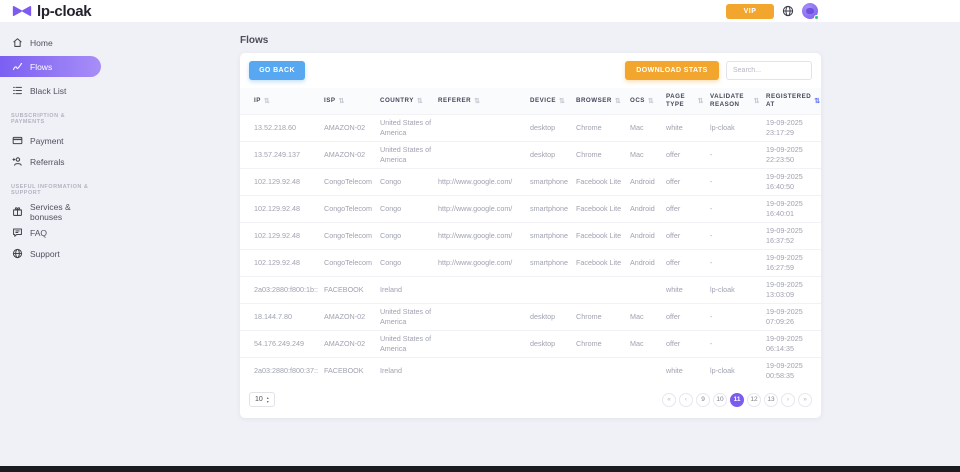 This screenshot has width=960, height=472. What do you see at coordinates (17, 43) in the screenshot?
I see `home-icon` at bounding box center [17, 43].